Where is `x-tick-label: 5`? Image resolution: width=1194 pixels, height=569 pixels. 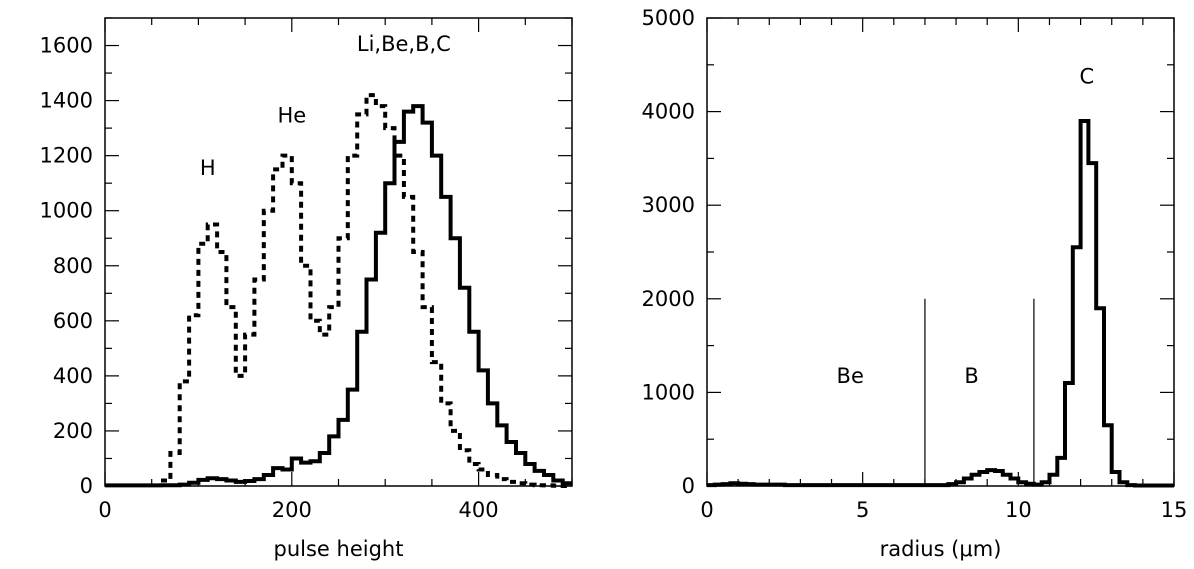 x-tick-label: 5 is located at coordinates (862, 510).